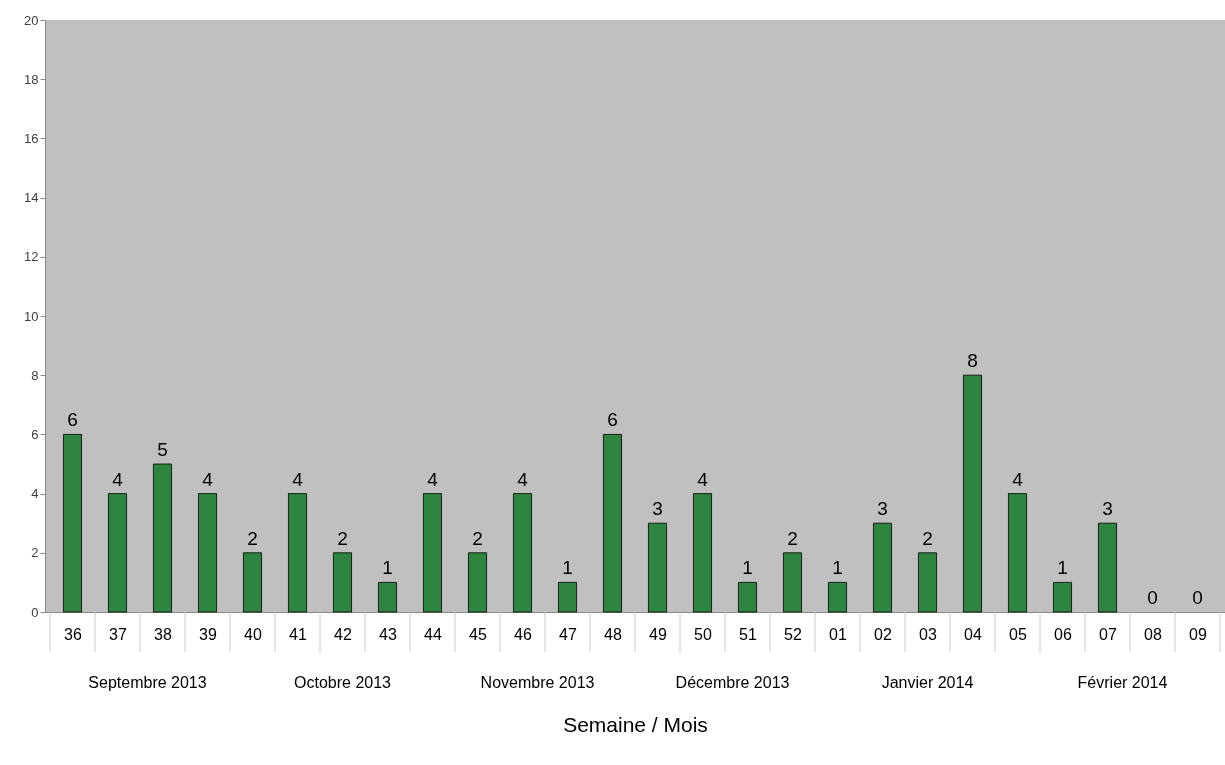 Image resolution: width=1225 pixels, height=765 pixels. What do you see at coordinates (343, 682) in the screenshot?
I see `text: Octobre 2013` at bounding box center [343, 682].